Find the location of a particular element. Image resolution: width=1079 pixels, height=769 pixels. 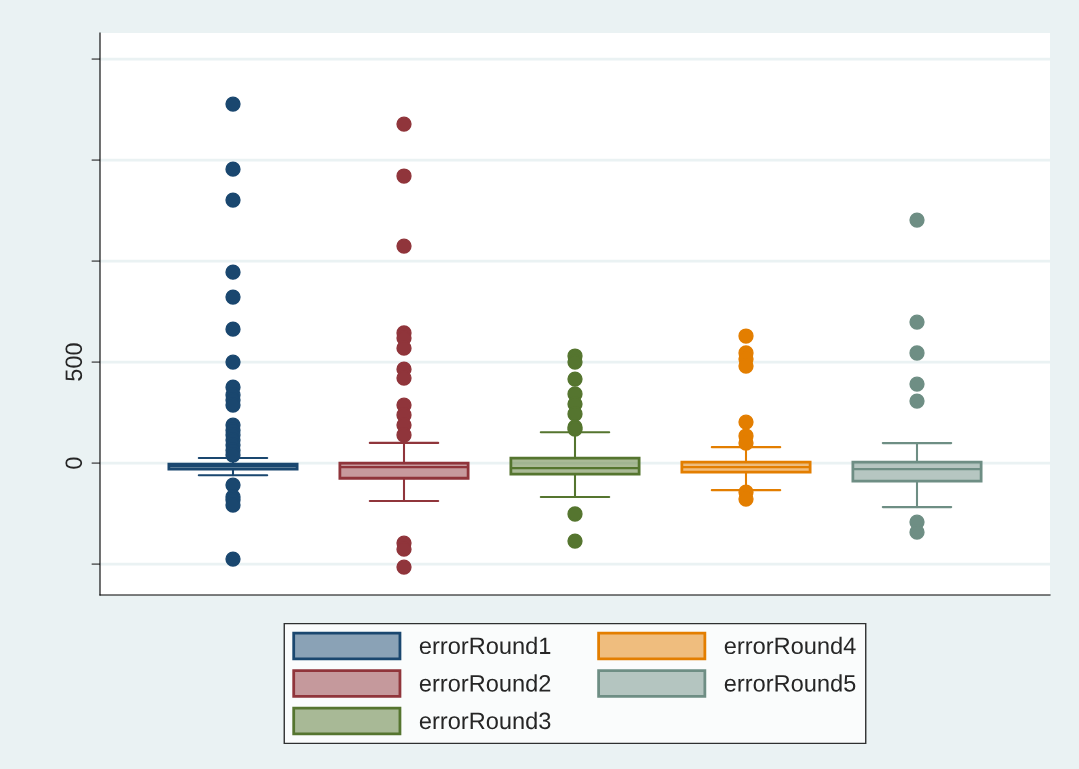

legend-label: errorRound5 is located at coordinates (790, 683).